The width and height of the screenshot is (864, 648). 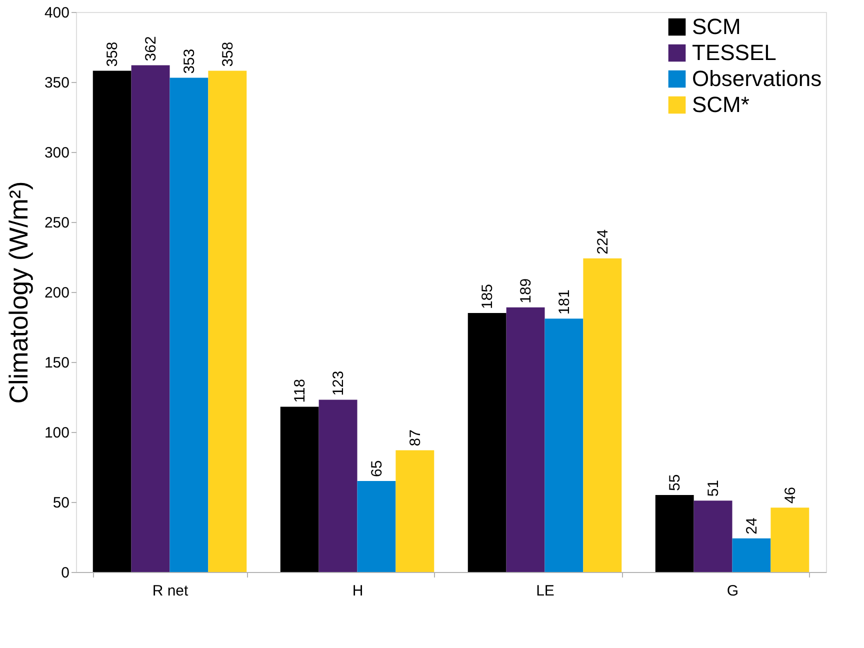 What do you see at coordinates (65, 573) in the screenshot?
I see `y-tick-label: 0` at bounding box center [65, 573].